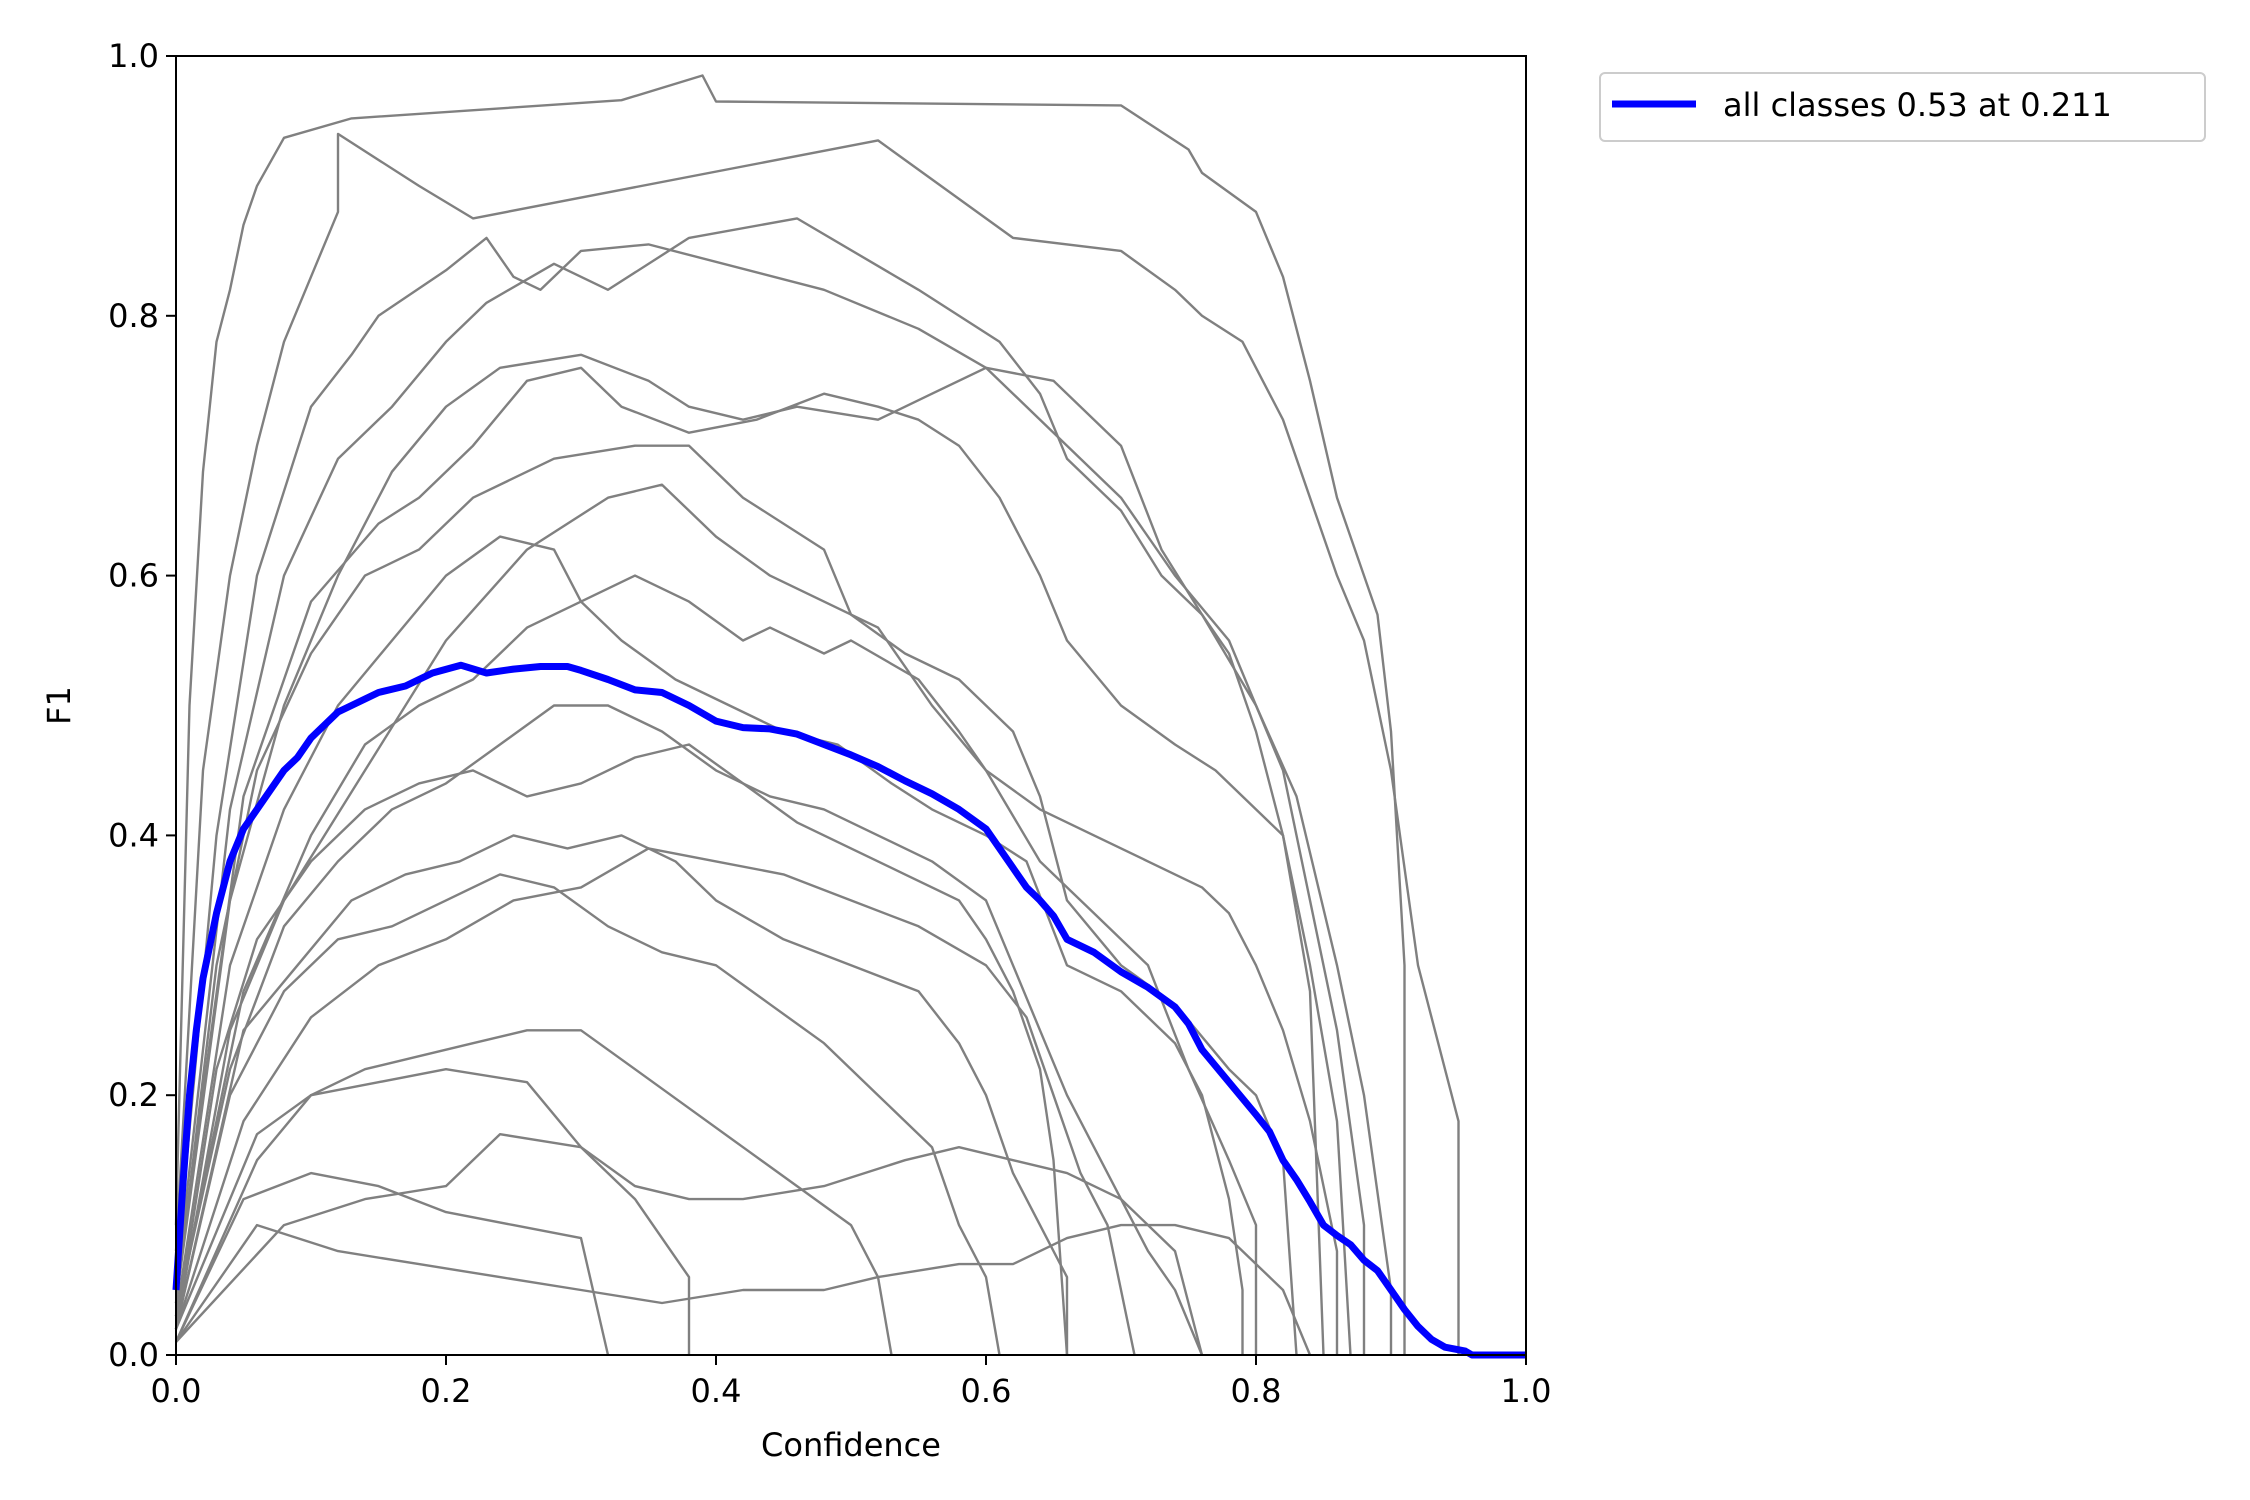  Describe the element at coordinates (133, 1355) in the screenshot. I see `y-tick-label: 0.0` at that location.